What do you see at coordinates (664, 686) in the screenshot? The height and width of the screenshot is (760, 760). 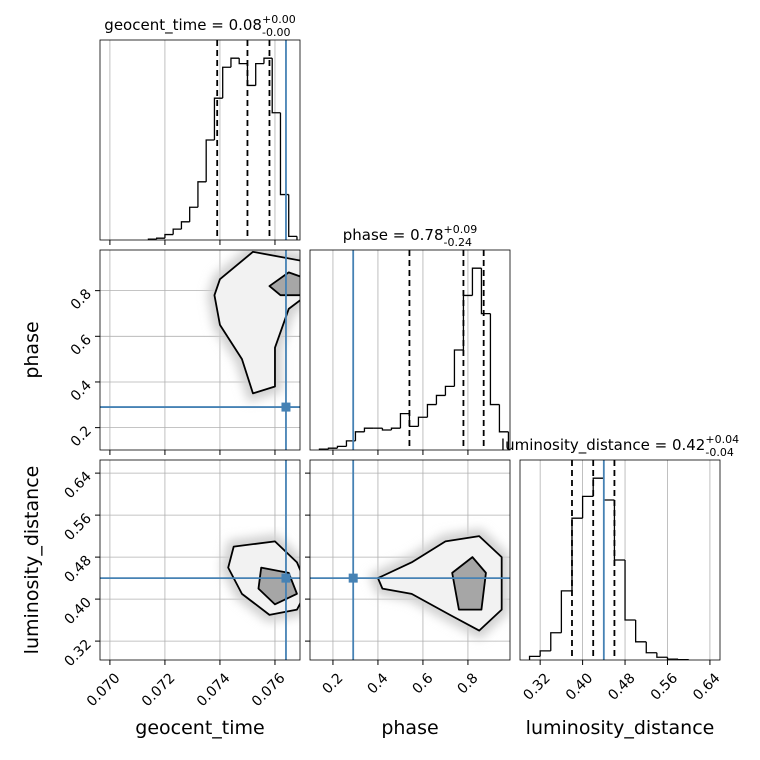 I see `x-tick-label: 0.56` at bounding box center [664, 686].